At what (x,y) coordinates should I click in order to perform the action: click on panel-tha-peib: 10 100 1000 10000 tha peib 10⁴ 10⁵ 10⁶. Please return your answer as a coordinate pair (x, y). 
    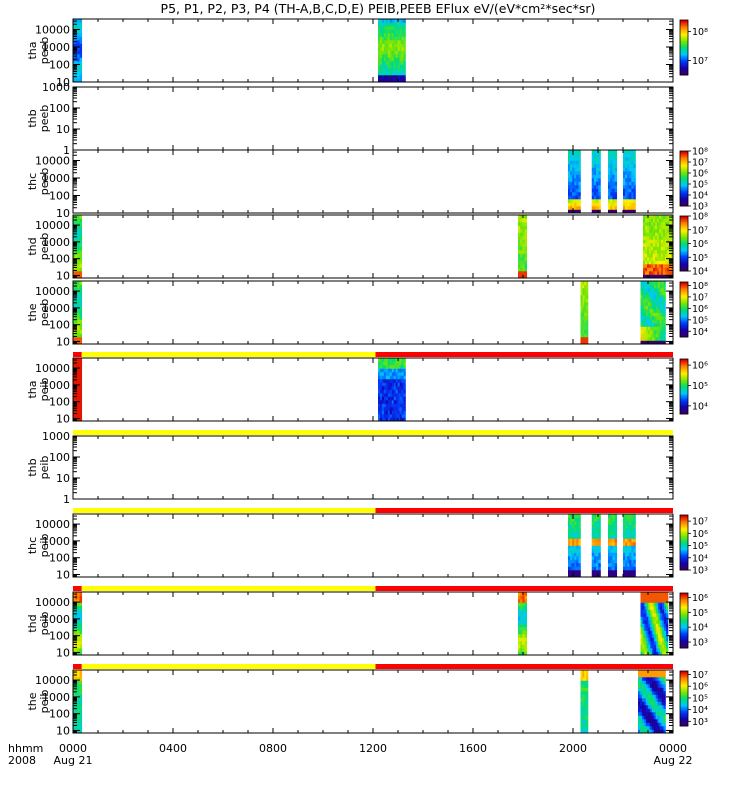
    Looking at the image, I should click on (367, 388).